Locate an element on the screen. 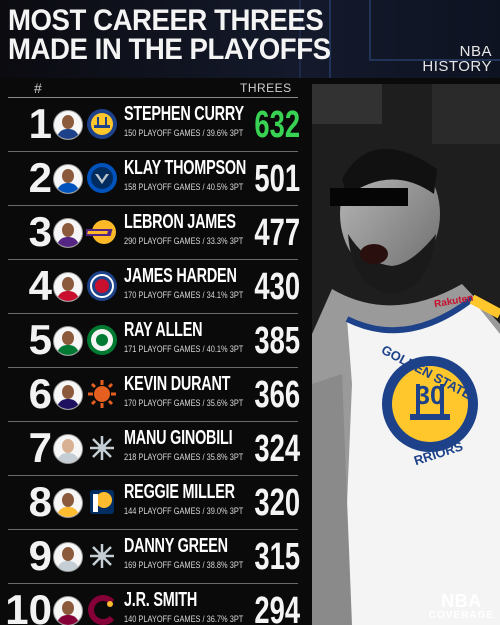 This screenshot has width=500, height=625. threes-value: 430 is located at coordinates (277, 287).